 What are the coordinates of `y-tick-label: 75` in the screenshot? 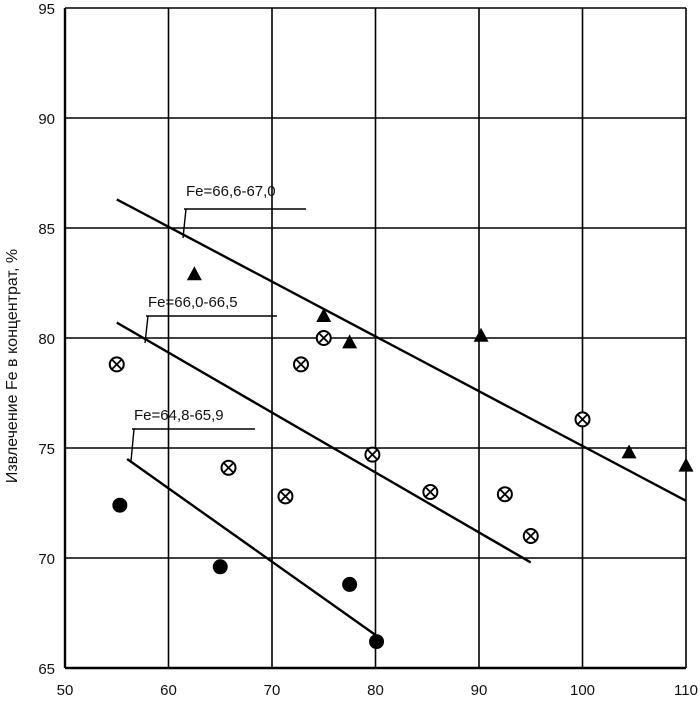 It's located at (46, 449).